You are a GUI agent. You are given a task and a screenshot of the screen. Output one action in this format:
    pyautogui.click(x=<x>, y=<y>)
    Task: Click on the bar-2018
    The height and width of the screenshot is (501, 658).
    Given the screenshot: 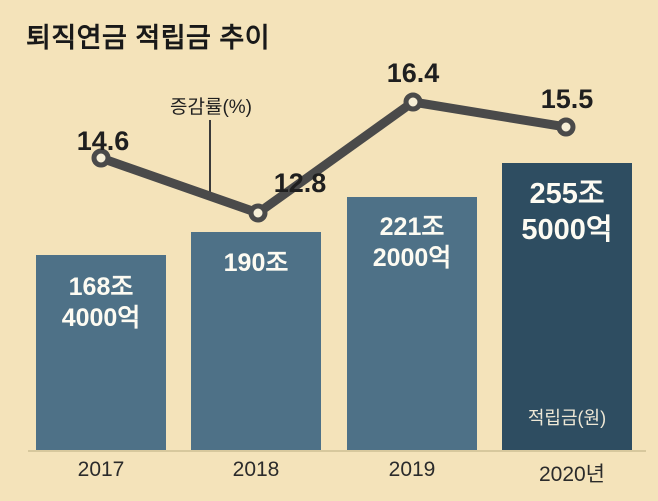 What is the action you would take?
    pyautogui.click(x=256, y=341)
    